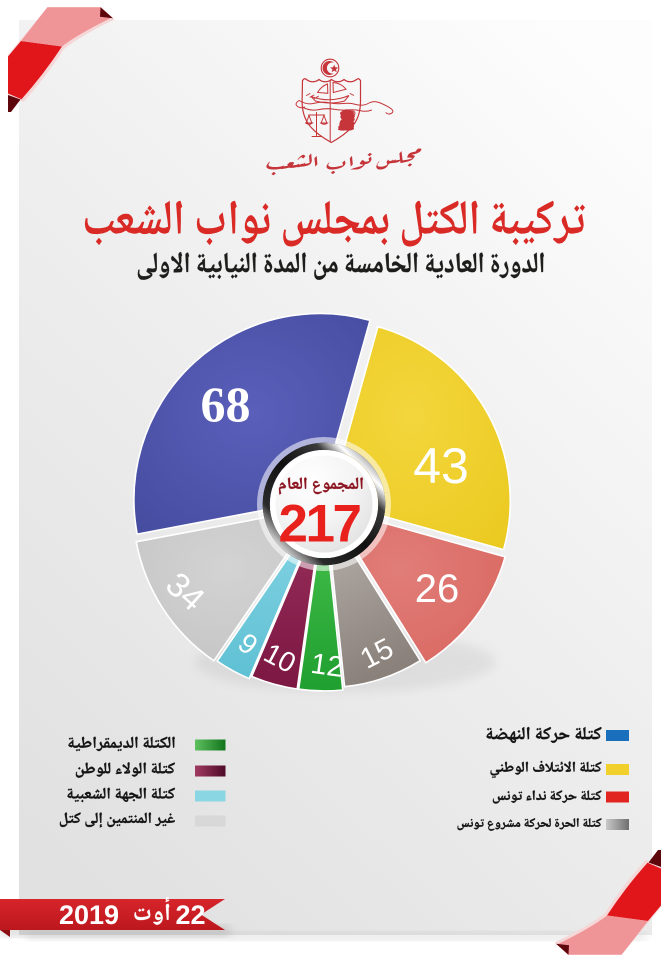 Image resolution: width=671 pixels, height=960 pixels. I want to click on svg-text: 22, so click(190, 915).